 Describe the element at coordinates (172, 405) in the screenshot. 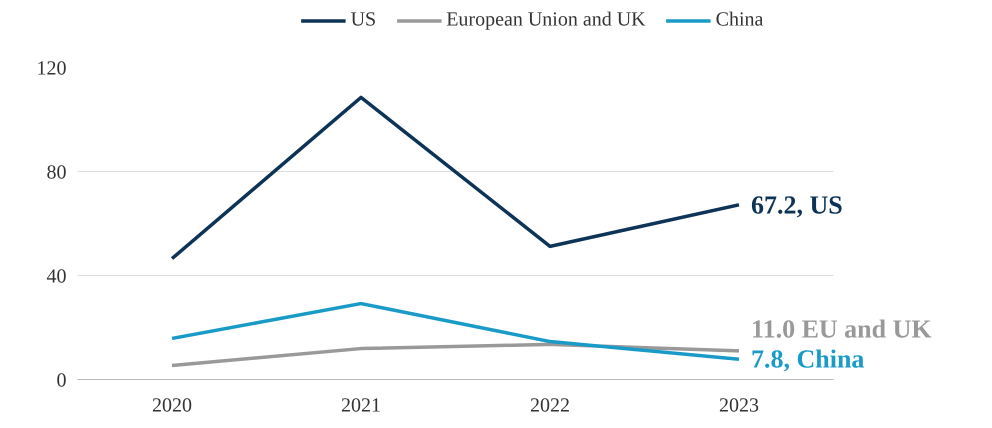

I see `x-tick-label: 2020` at that location.